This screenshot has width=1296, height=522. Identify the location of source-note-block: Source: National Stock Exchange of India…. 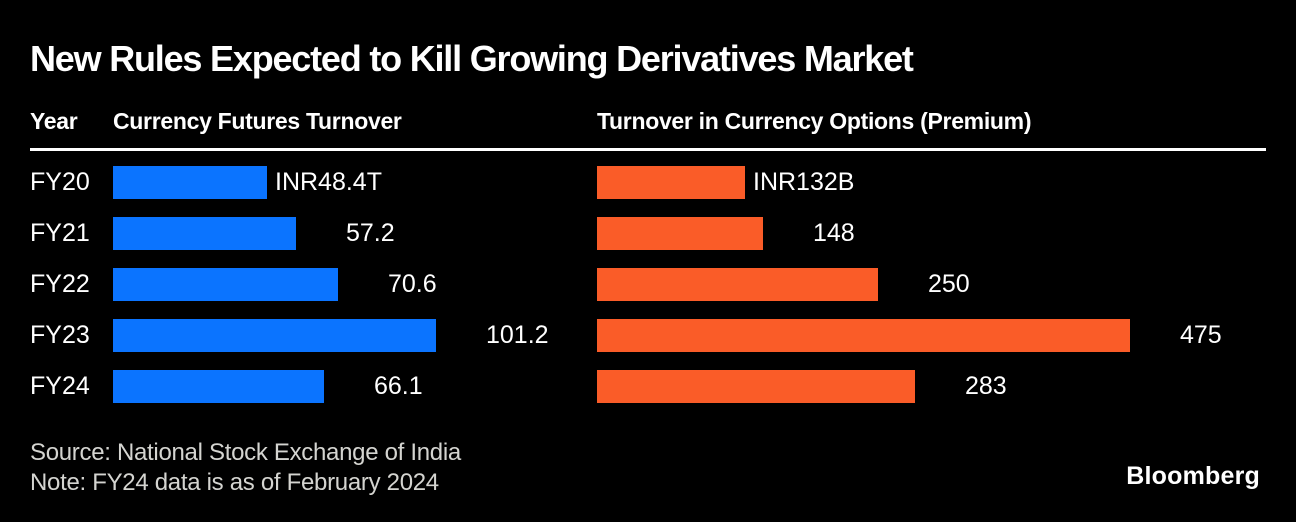
(245, 468).